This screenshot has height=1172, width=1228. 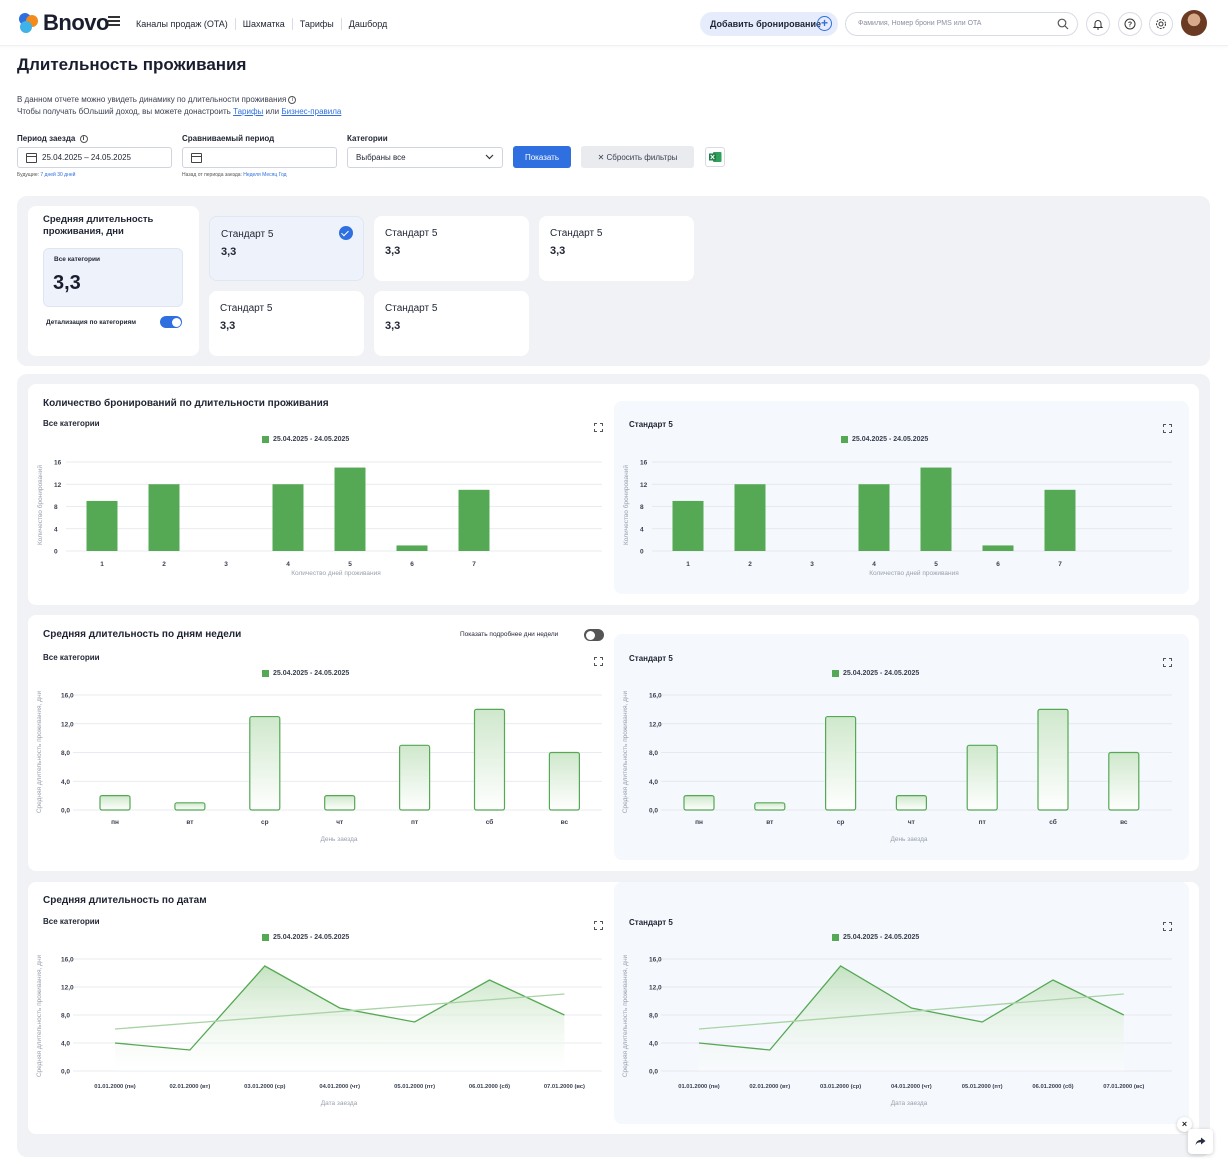 I want to click on business-rules-link: Бизнес-правила, so click(x=311, y=111).